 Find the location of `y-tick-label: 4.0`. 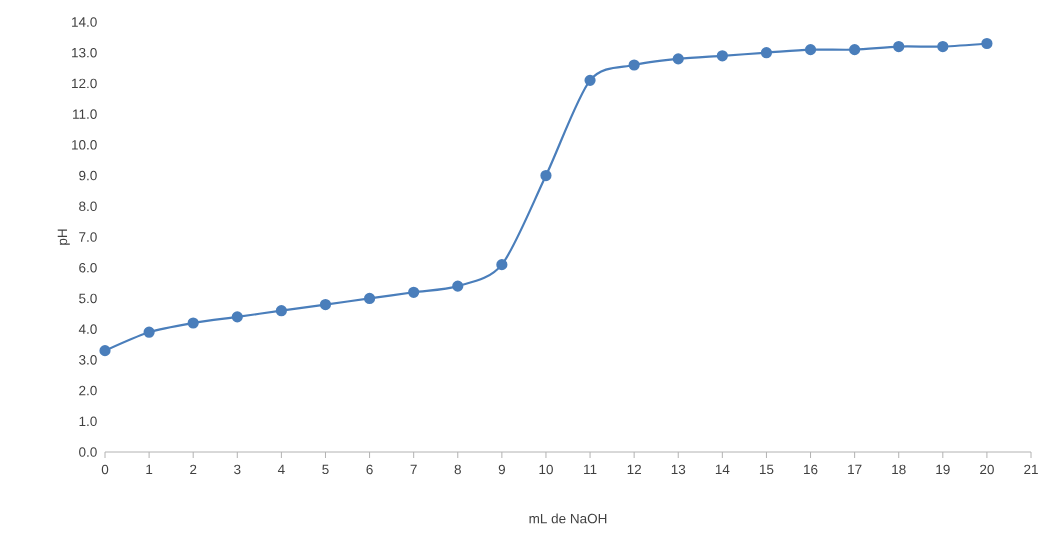

y-tick-label: 4.0 is located at coordinates (87, 329).